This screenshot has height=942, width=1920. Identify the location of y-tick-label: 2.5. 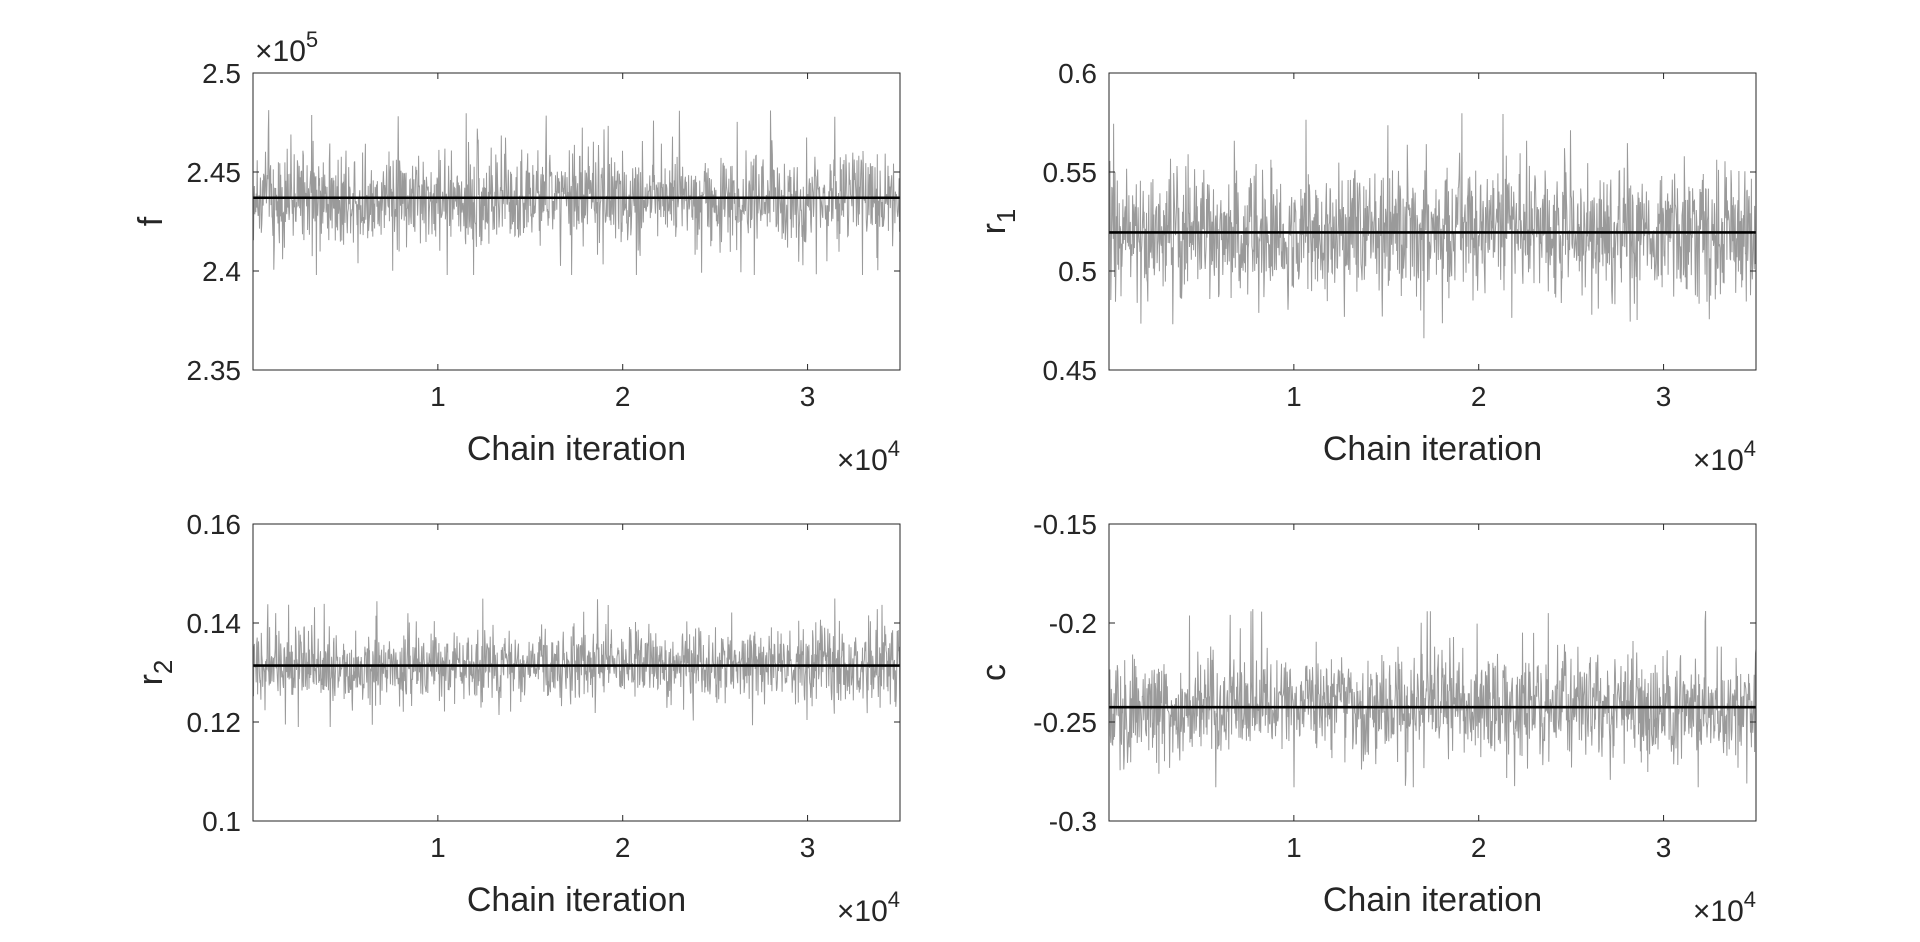
(221, 73).